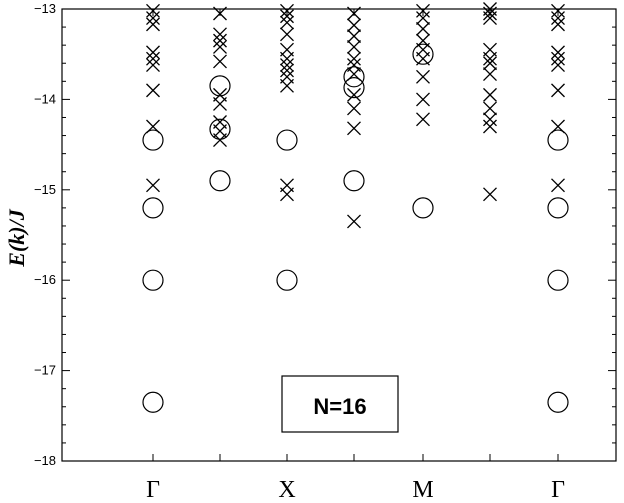 This screenshot has width=624, height=503. Describe the element at coordinates (45, 189) in the screenshot. I see `y-tick-label: −15` at that location.